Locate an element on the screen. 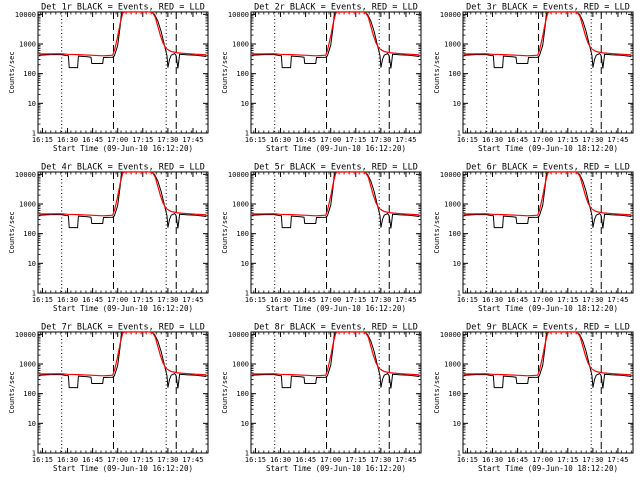 Image resolution: width=640 pixels, height=480 pixels. panel-title: Det 6r BLACK = Events, RED = LLD is located at coordinates (548, 168).